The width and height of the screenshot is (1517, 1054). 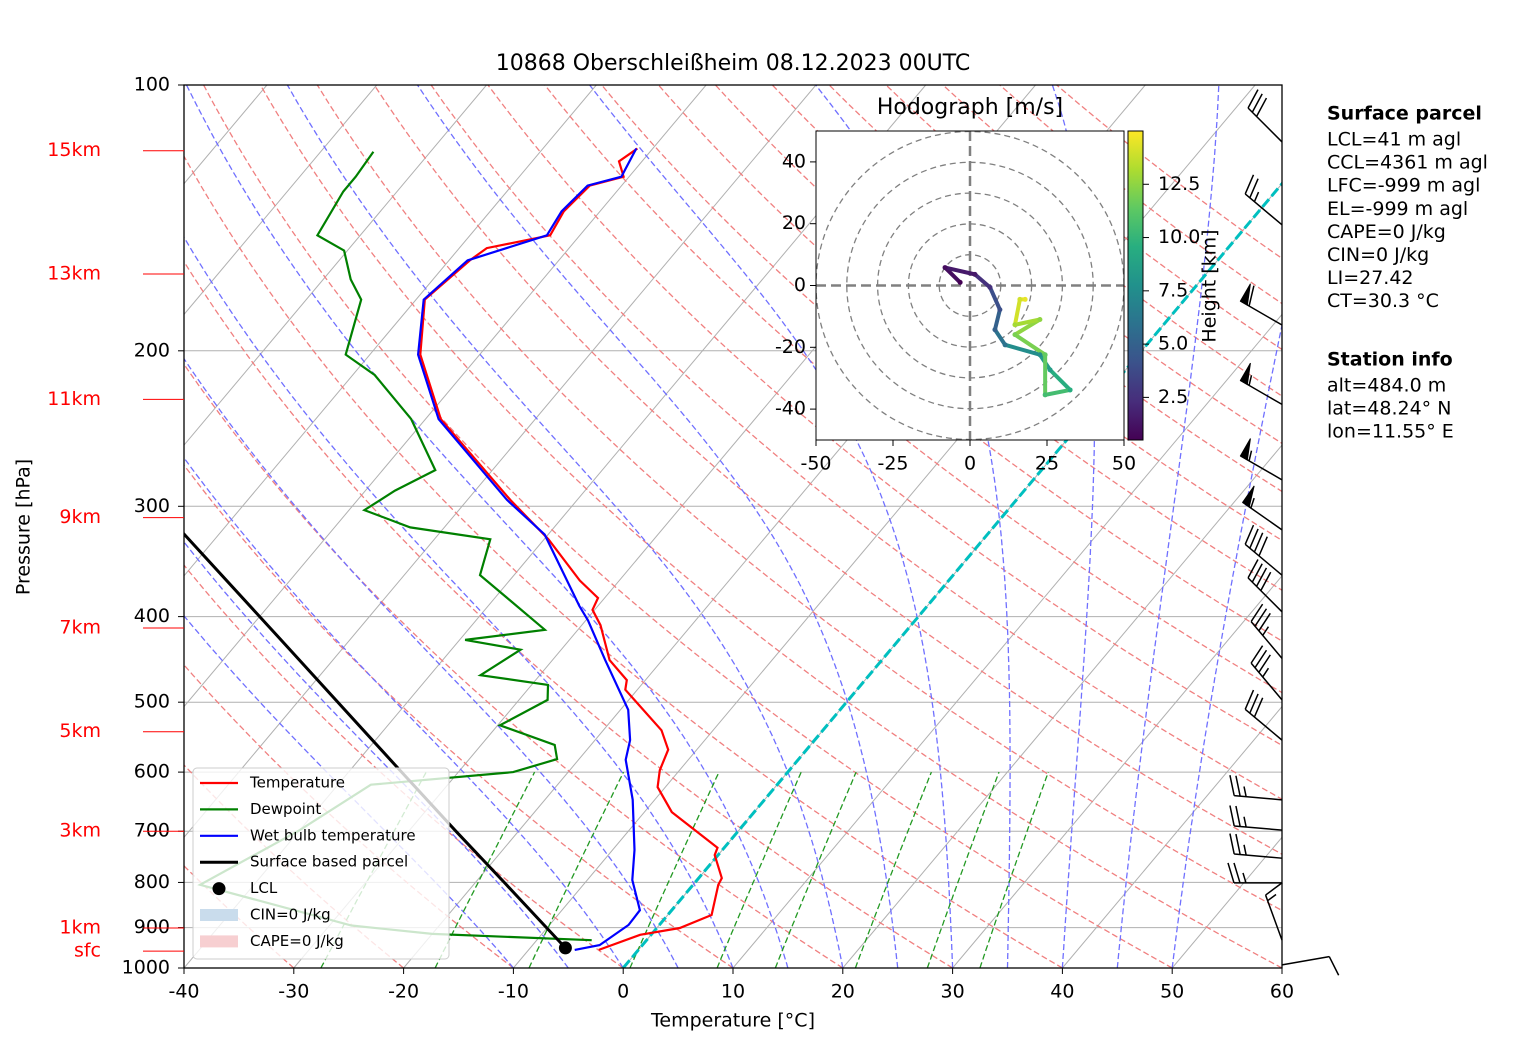 I want to click on moist-adiabat, so click(x=1168, y=526).